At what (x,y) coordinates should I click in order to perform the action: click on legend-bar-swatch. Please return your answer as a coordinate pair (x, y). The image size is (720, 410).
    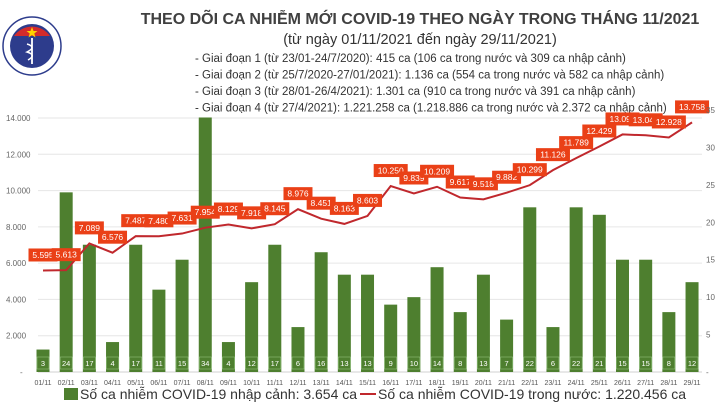
    Looking at the image, I should click on (71, 394).